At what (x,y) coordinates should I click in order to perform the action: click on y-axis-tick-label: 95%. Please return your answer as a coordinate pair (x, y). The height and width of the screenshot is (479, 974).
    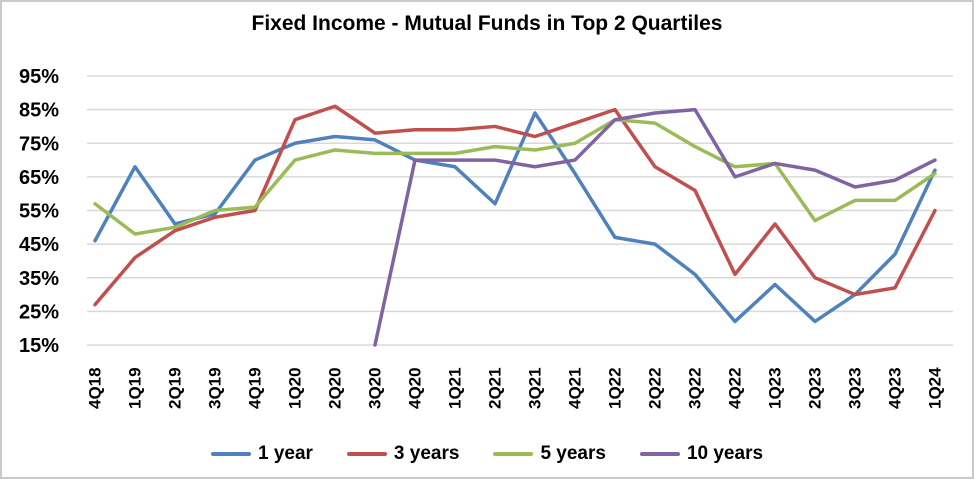
    Looking at the image, I should click on (39, 77).